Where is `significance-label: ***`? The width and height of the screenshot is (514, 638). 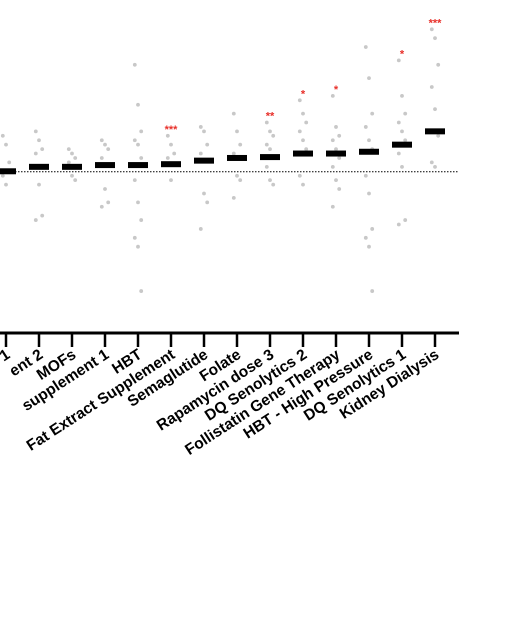 significance-label: *** is located at coordinates (172, 130).